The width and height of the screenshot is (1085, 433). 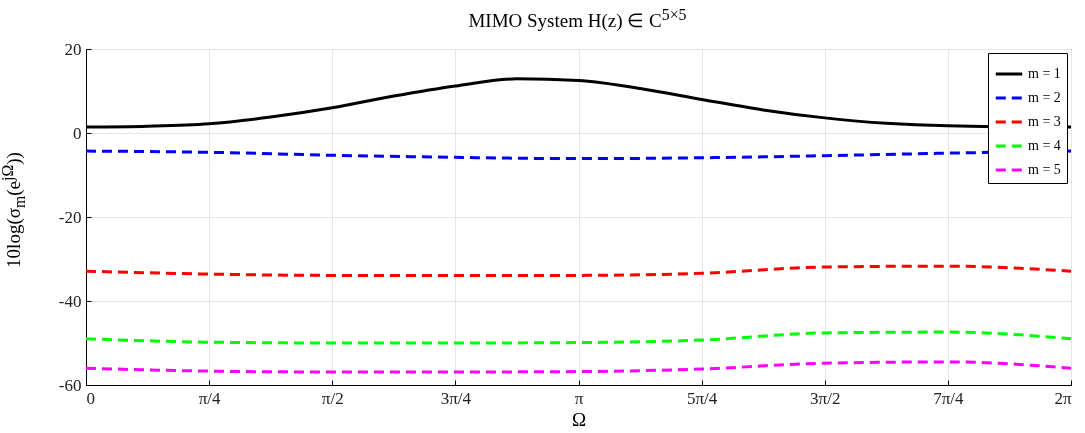 I want to click on x-tick-label: 3π/4, so click(x=456, y=398).